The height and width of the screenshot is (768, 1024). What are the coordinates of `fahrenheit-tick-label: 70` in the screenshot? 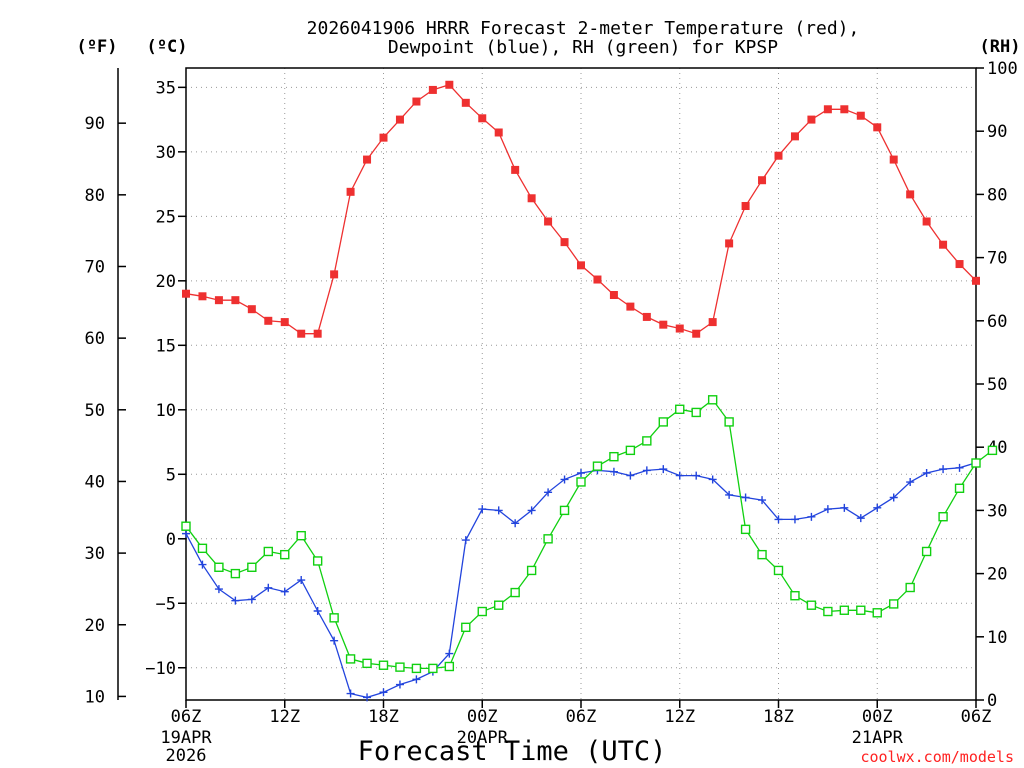 It's located at (95, 267).